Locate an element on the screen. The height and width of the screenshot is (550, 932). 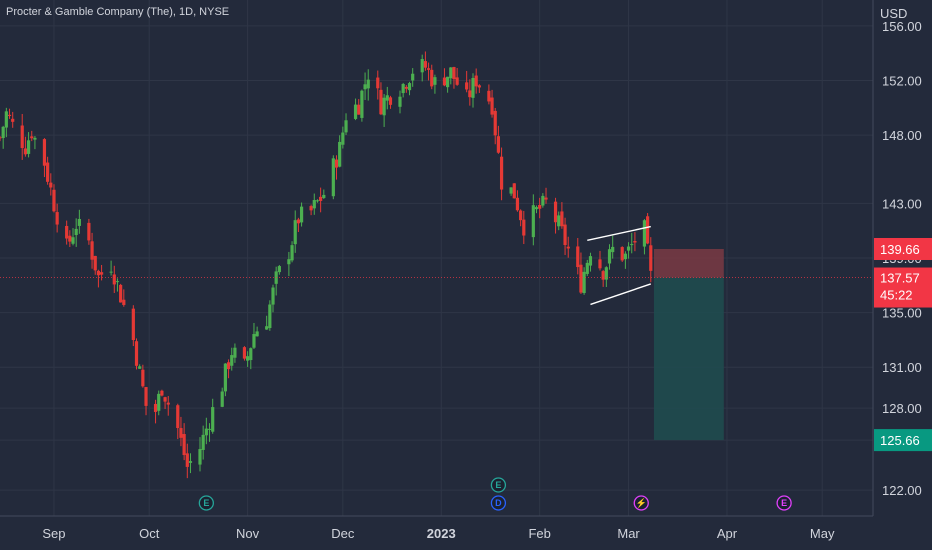
price-tags: 139.66 137.57 45:22 125.66 is located at coordinates (903, 344).